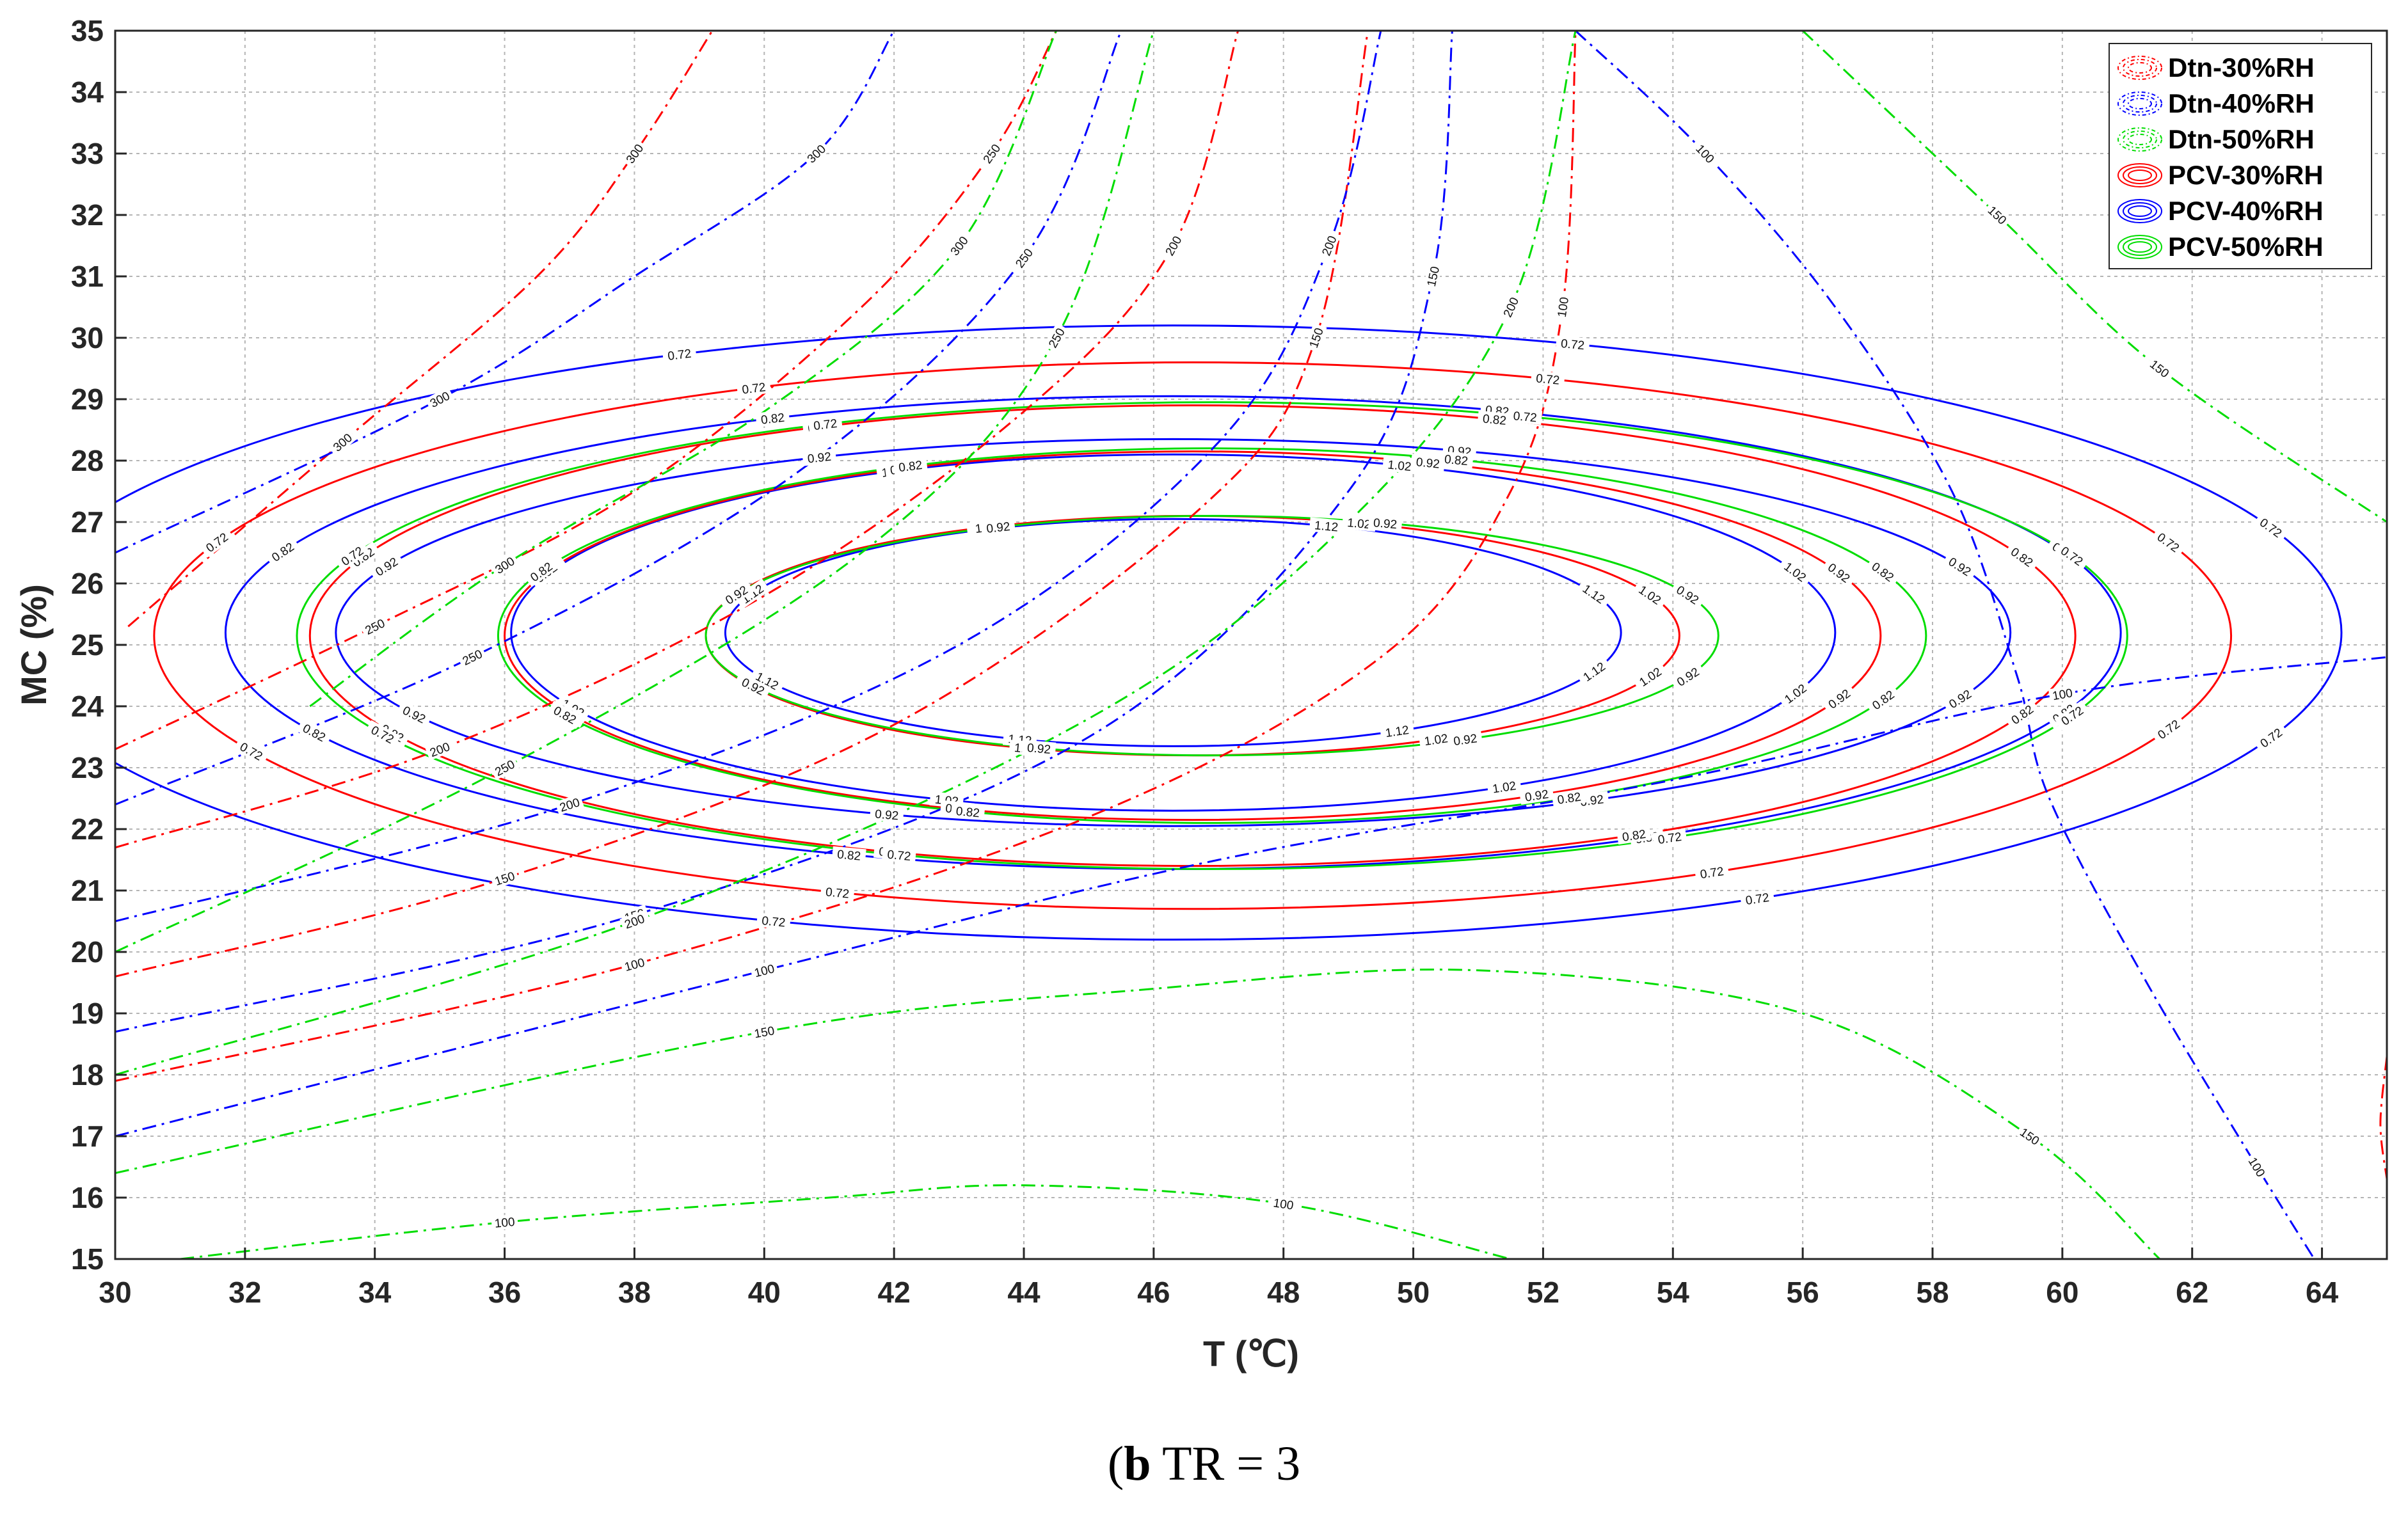  I want to click on legend-item: Dtn-30%RH, so click(2216, 67).